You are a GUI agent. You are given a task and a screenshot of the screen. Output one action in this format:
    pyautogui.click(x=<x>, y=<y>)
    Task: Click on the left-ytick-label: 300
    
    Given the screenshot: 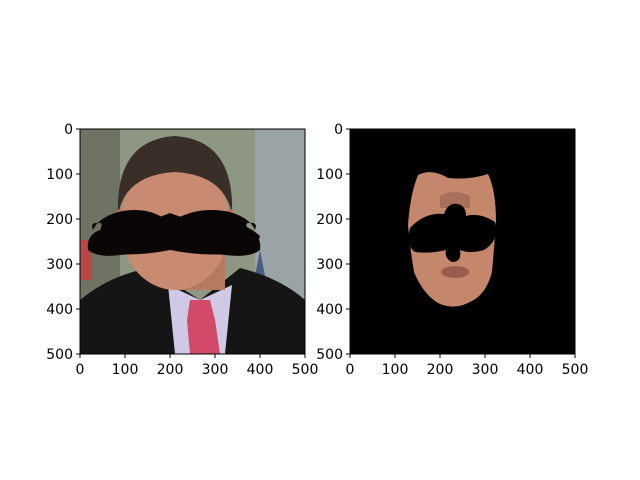 What is the action you would take?
    pyautogui.click(x=59, y=265)
    